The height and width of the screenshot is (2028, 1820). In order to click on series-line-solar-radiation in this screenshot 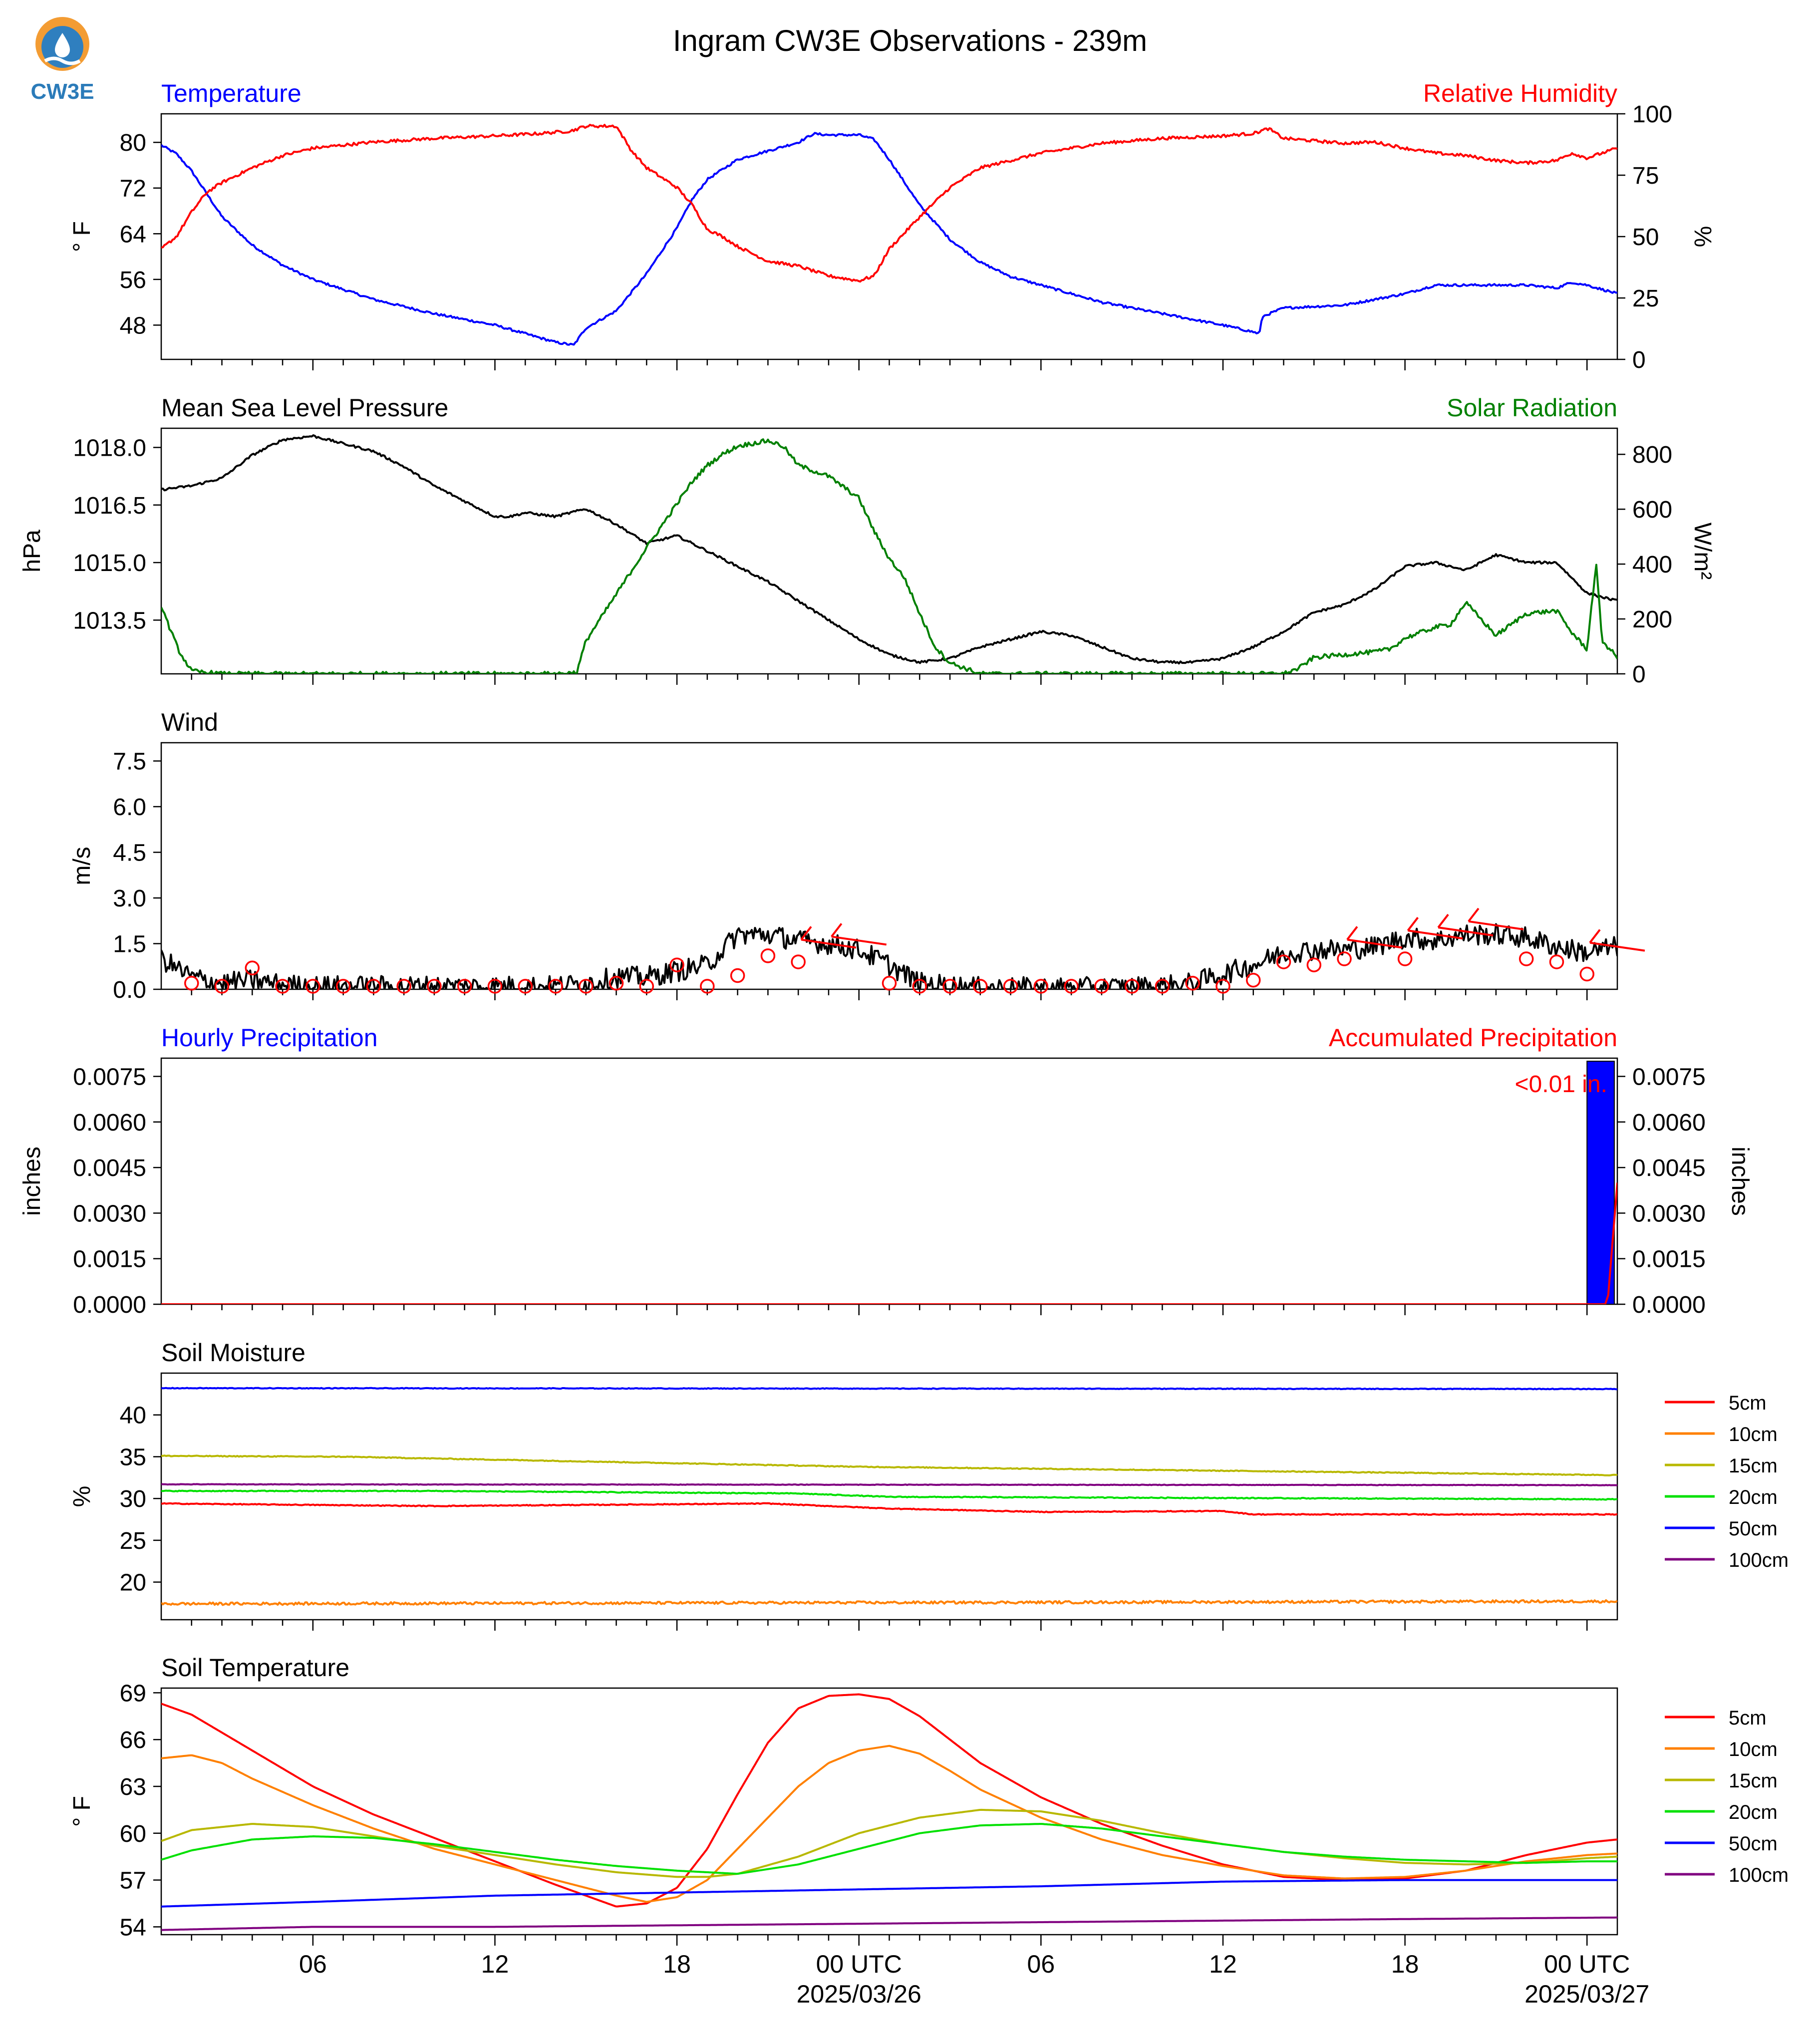, I will do `click(889, 556)`.